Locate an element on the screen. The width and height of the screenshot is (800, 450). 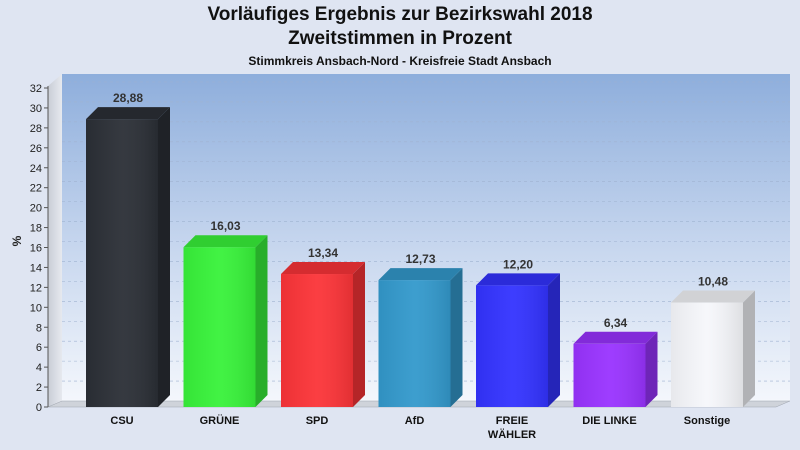
x-tick-label: SPD is located at coordinates (317, 421).